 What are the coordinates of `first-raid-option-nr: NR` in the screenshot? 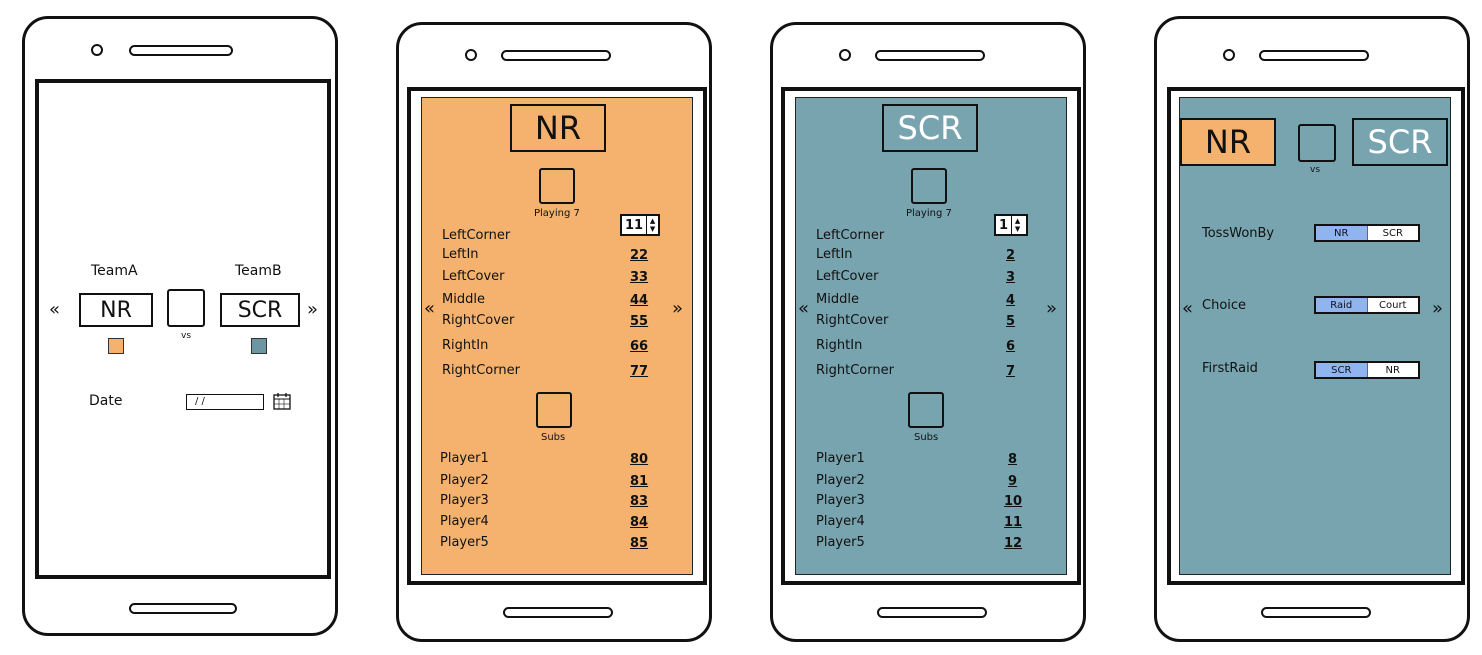 It's located at (1392, 370).